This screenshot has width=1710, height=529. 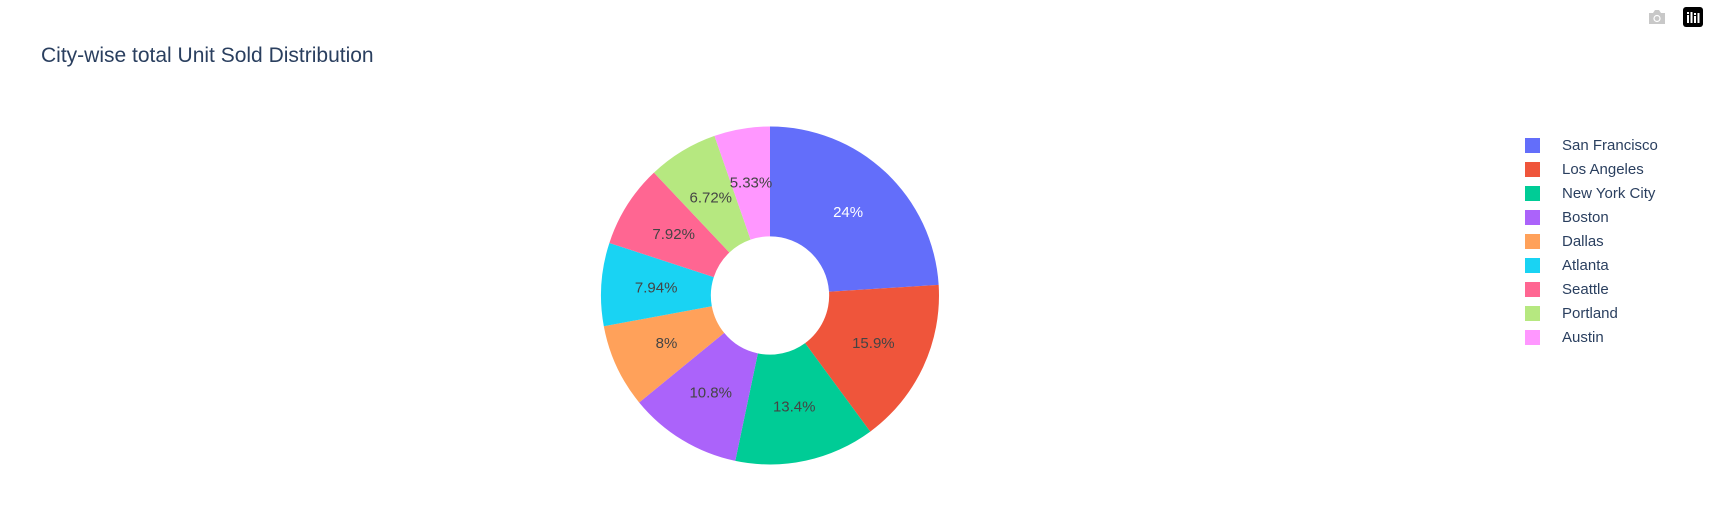 I want to click on slice-percent-label: 8%, so click(x=667, y=343).